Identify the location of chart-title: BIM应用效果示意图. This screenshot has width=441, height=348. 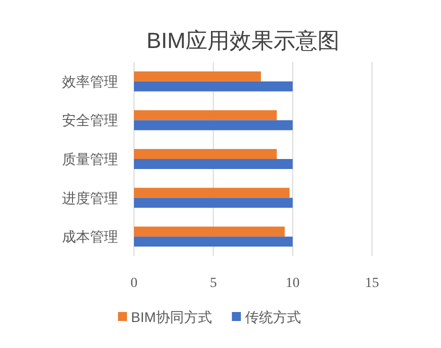
(243, 40).